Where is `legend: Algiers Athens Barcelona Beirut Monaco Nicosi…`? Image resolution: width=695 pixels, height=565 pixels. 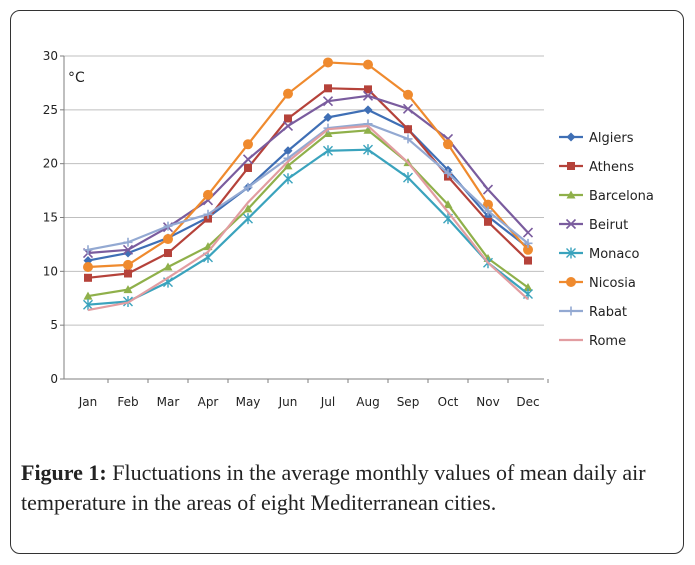 legend: Algiers Athens Barcelona Beirut Monaco Nicosi… is located at coordinates (606, 240).